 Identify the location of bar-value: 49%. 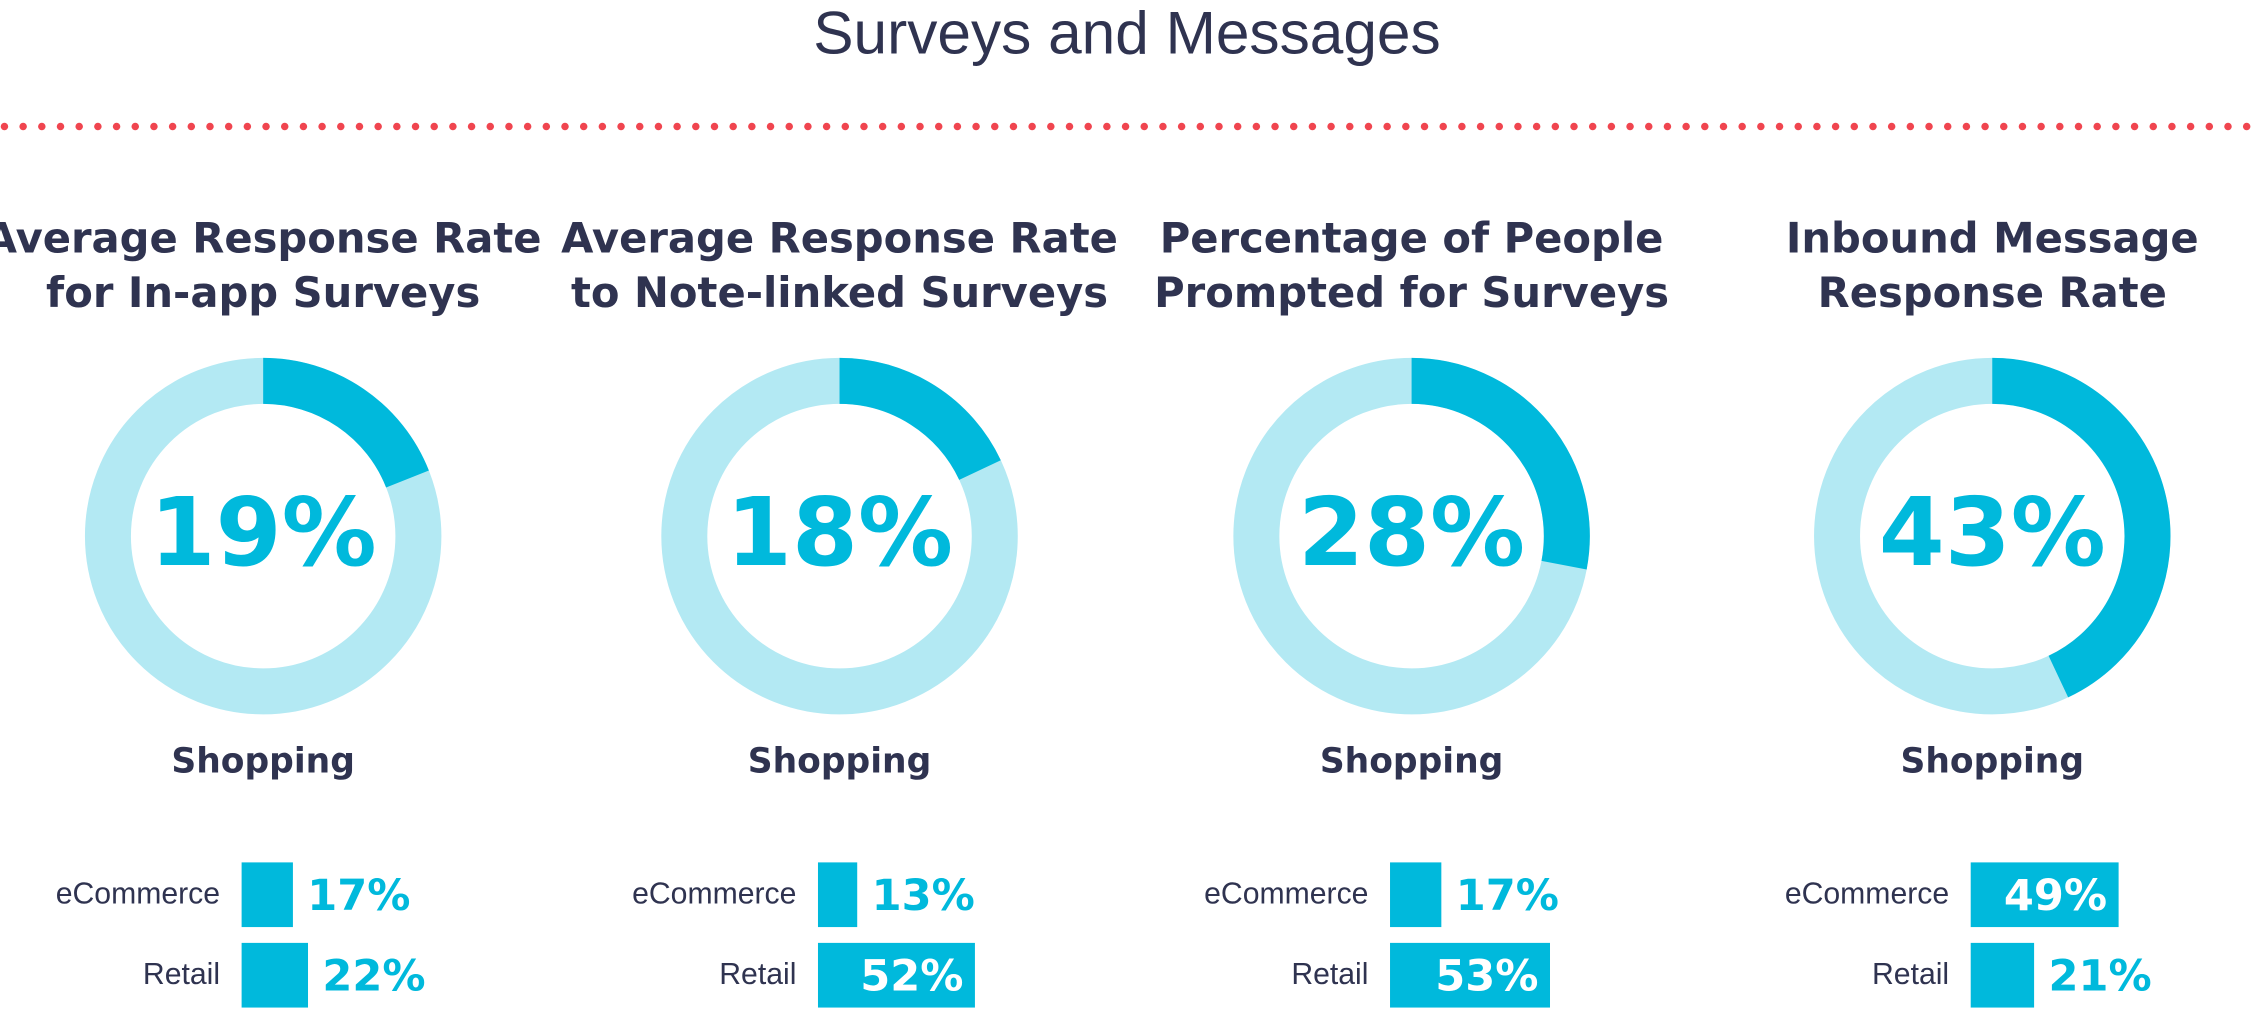
(2055, 896).